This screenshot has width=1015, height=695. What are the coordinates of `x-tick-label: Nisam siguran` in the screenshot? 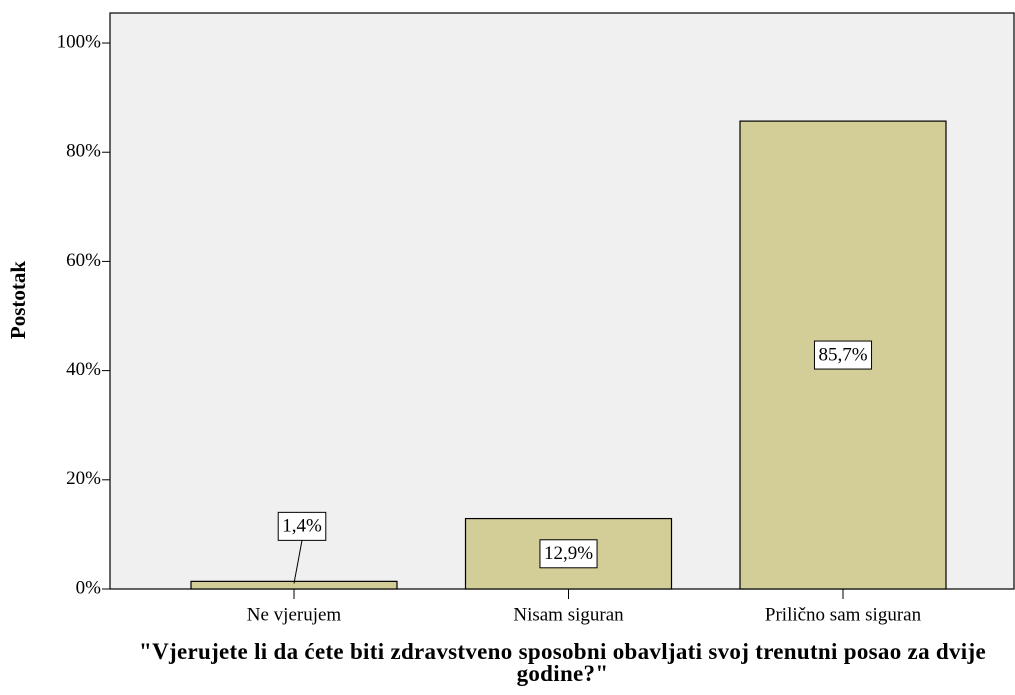 It's located at (568, 614).